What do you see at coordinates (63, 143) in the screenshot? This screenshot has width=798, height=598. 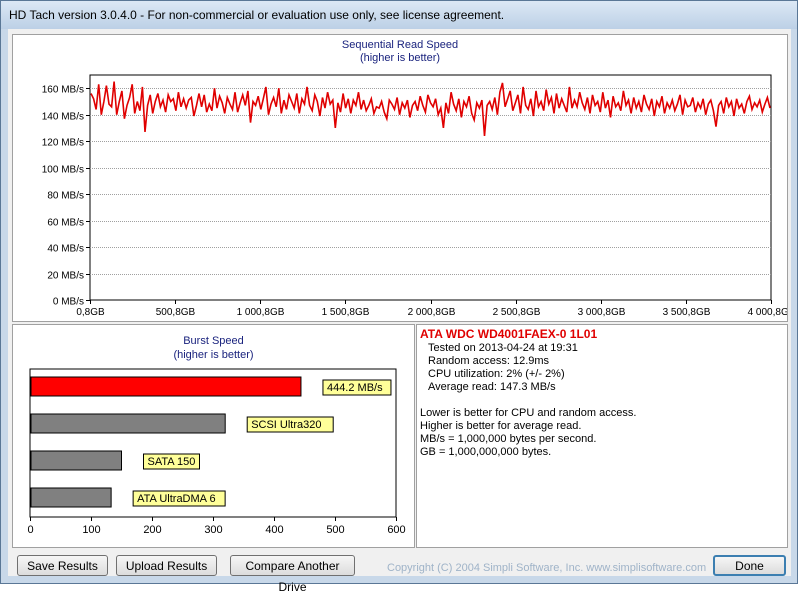 I see `y-tick-label: 120 MB/s` at bounding box center [63, 143].